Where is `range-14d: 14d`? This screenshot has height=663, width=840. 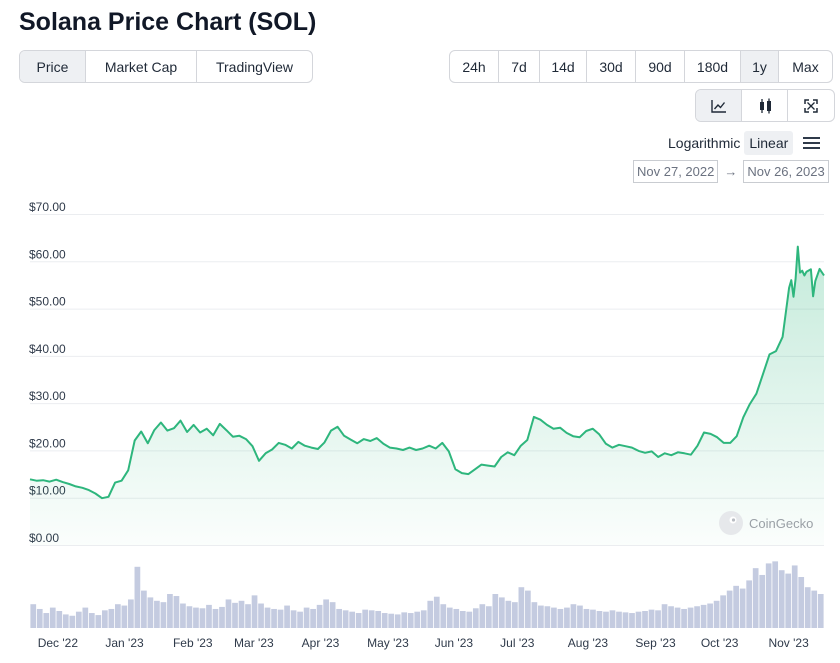
range-14d: 14d is located at coordinates (563, 66).